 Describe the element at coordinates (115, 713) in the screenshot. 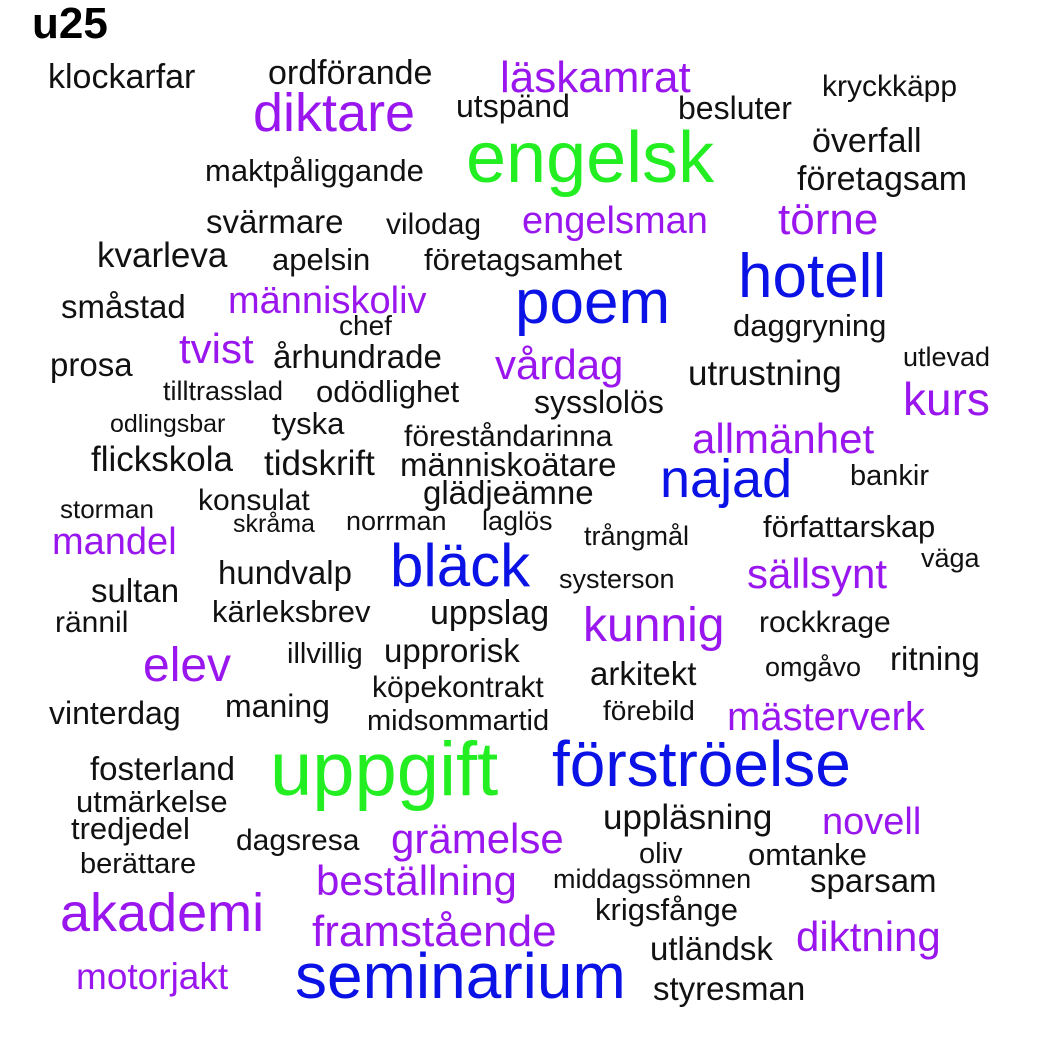

I see `cloud-word: vinterdag` at that location.